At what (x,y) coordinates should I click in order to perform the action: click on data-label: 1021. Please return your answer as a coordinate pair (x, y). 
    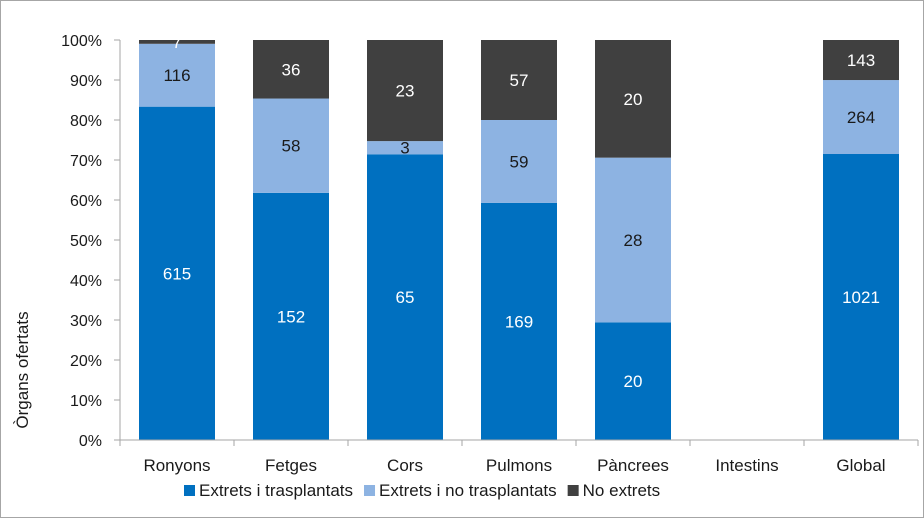
    Looking at the image, I should click on (861, 297).